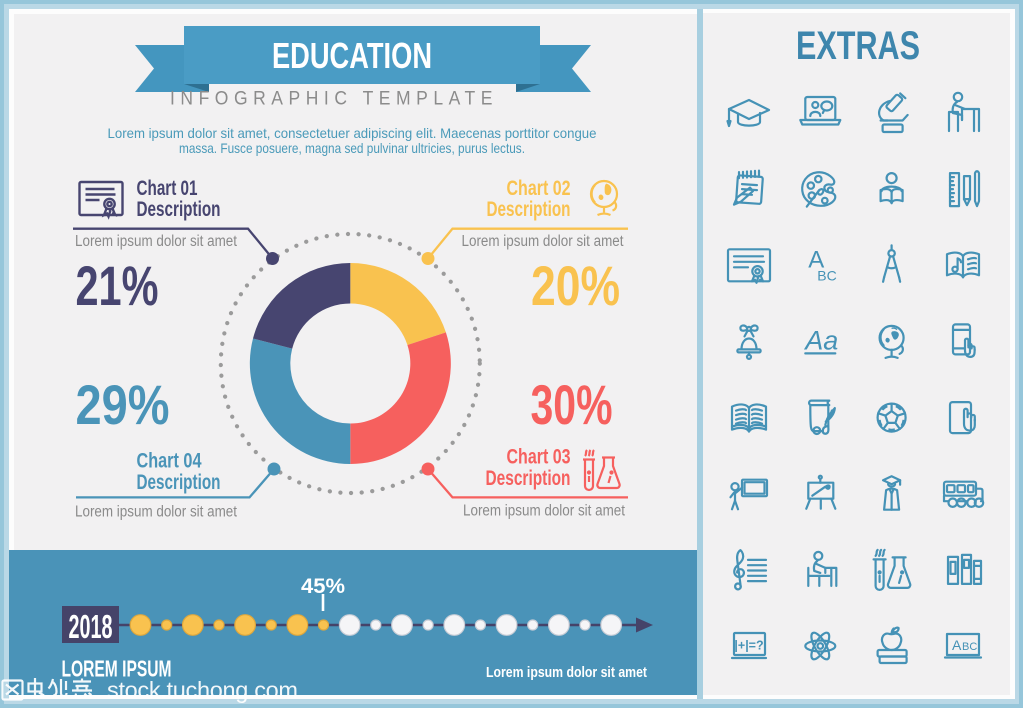  Describe the element at coordinates (820, 340) in the screenshot. I see `svg-text: Aa` at that location.